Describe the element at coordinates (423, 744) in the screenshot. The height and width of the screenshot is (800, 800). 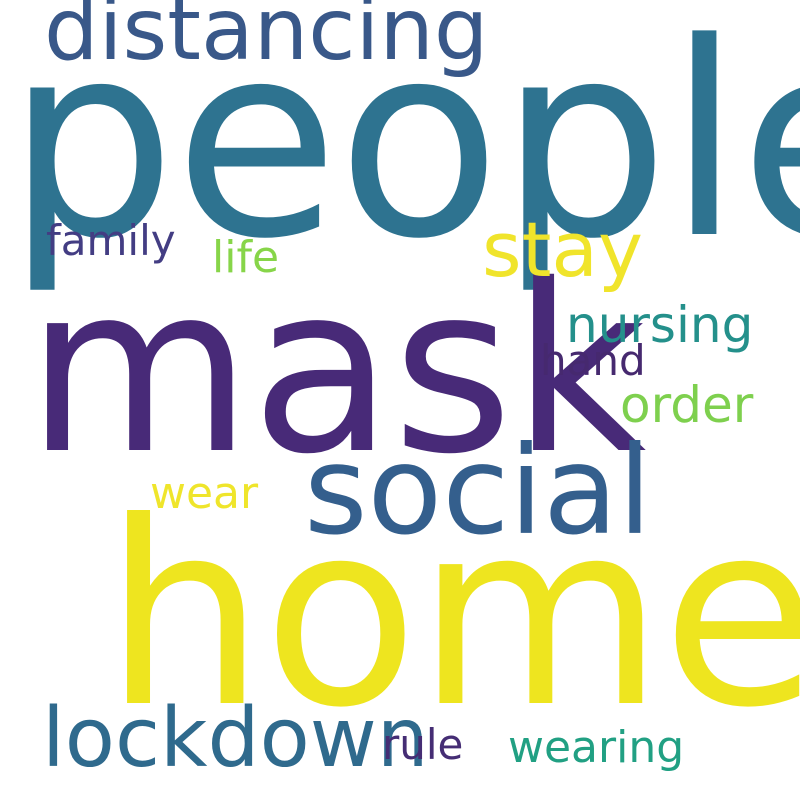
I see `word-rule: rule` at that location.